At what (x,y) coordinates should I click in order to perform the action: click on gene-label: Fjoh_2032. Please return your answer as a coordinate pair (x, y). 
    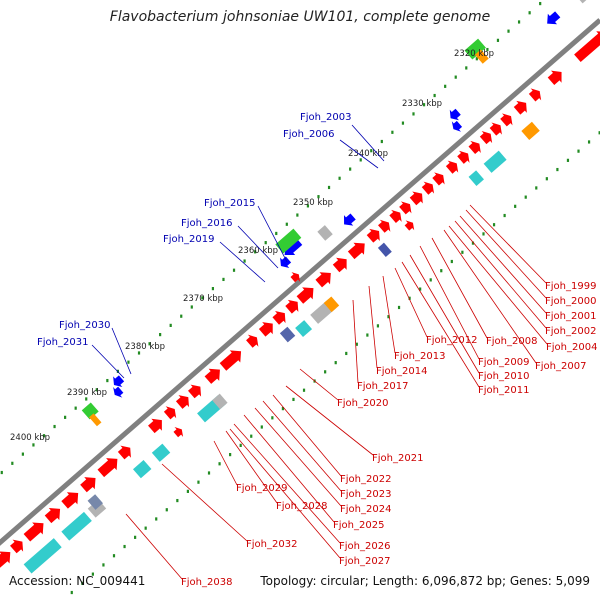
    Looking at the image, I should click on (271, 544).